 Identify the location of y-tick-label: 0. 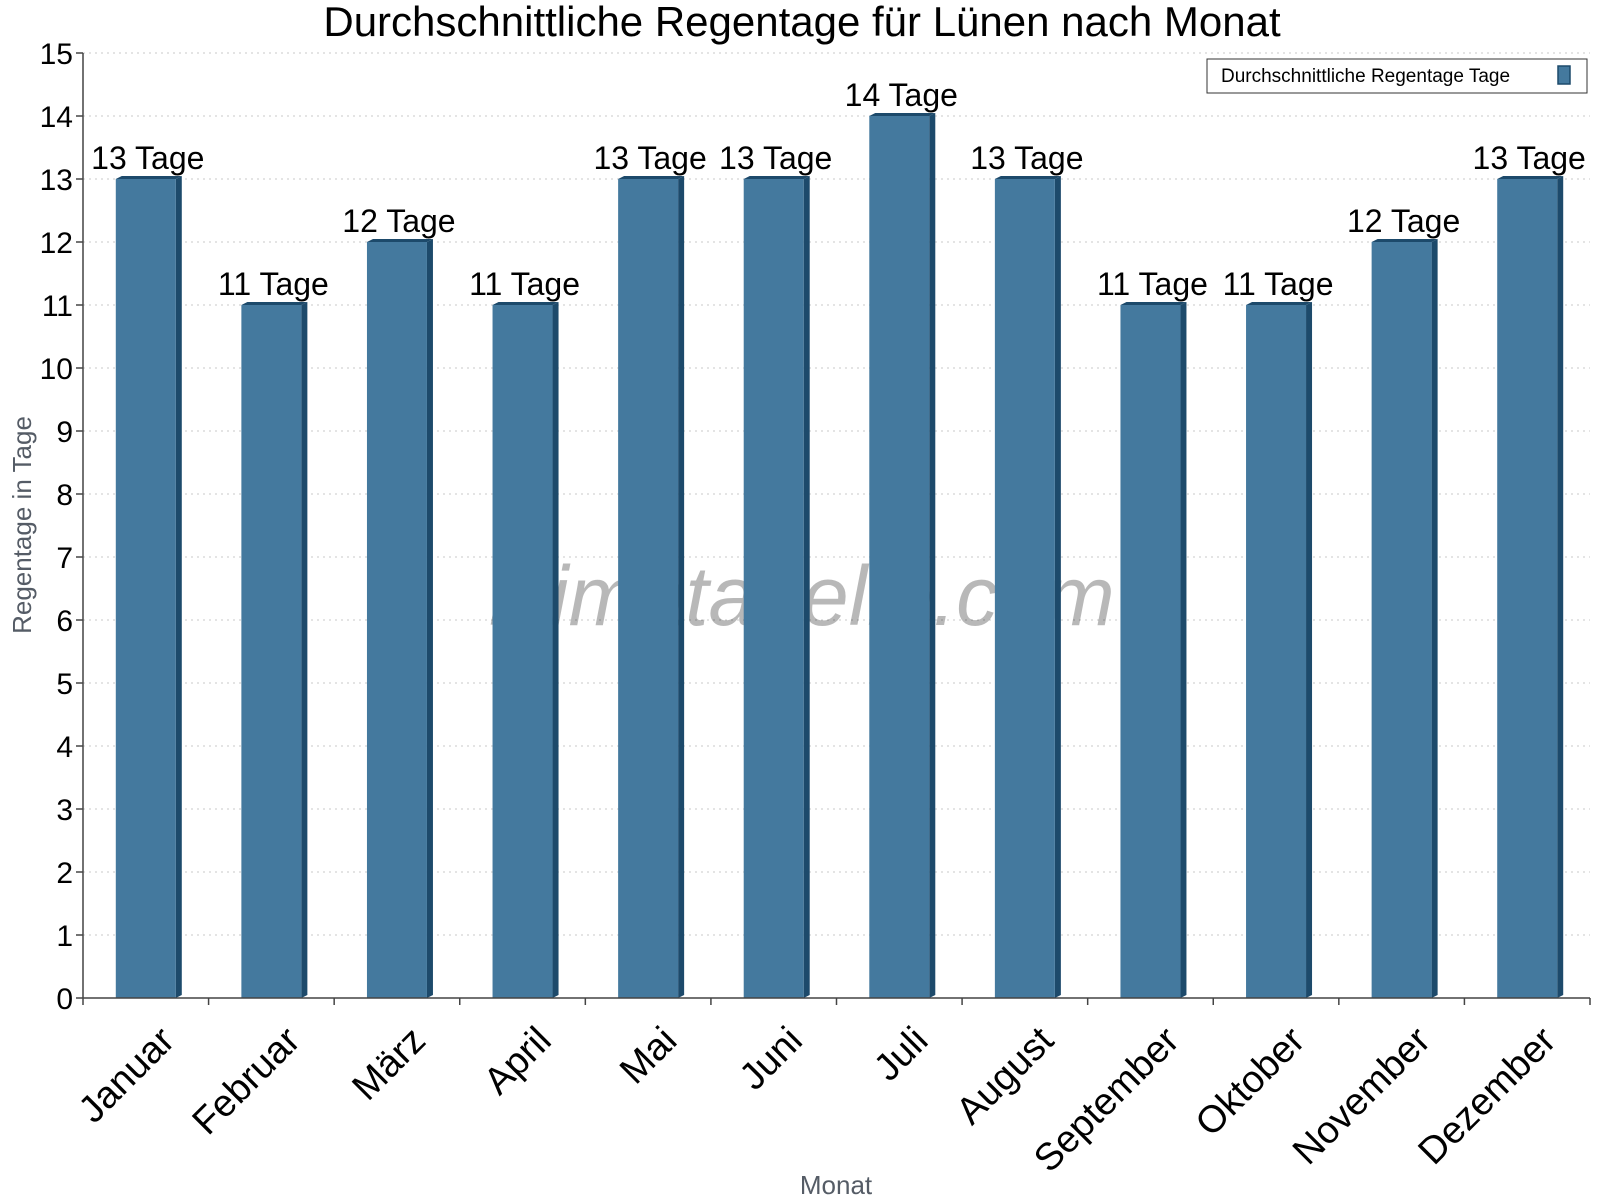
(64, 999).